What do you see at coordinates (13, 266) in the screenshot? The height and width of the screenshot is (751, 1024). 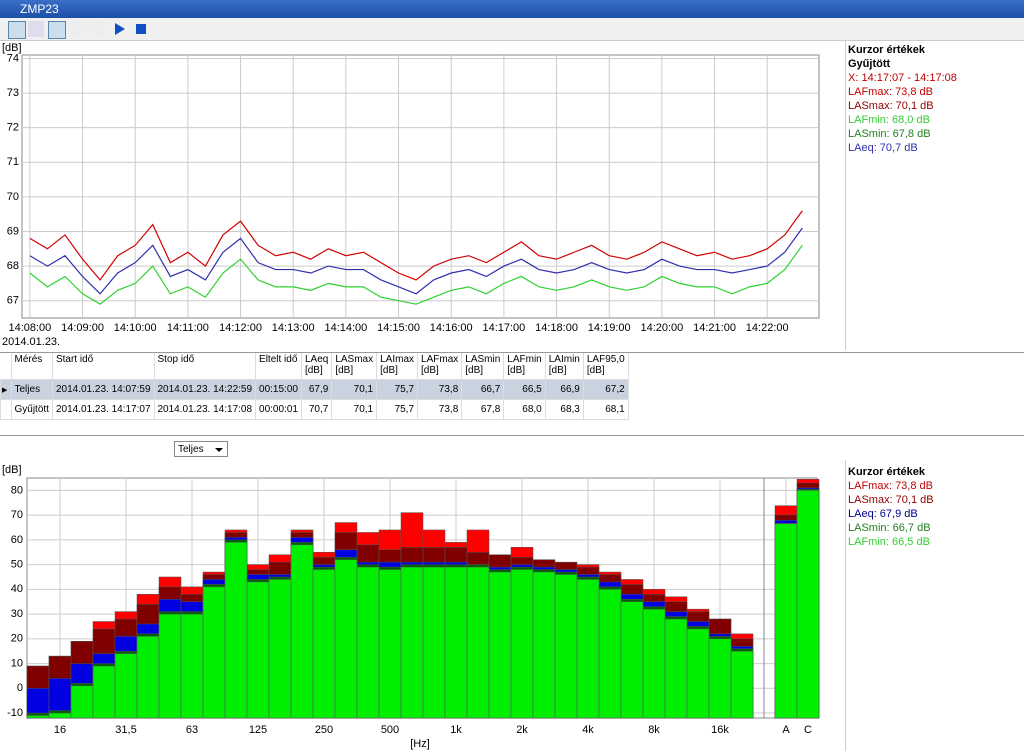 I see `y-tick-label: 68` at bounding box center [13, 266].